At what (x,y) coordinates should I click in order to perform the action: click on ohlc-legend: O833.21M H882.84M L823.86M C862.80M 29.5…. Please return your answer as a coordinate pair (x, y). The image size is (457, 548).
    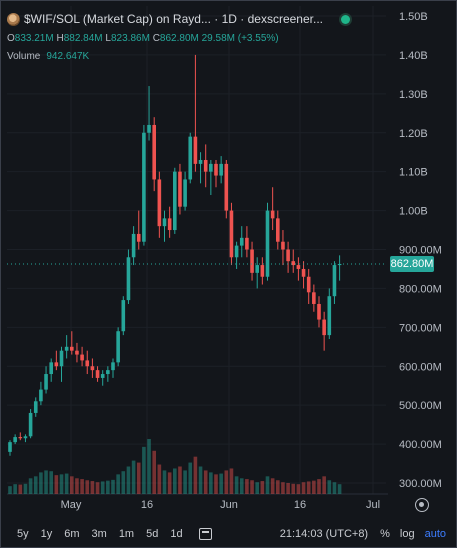
    Looking at the image, I should click on (143, 38).